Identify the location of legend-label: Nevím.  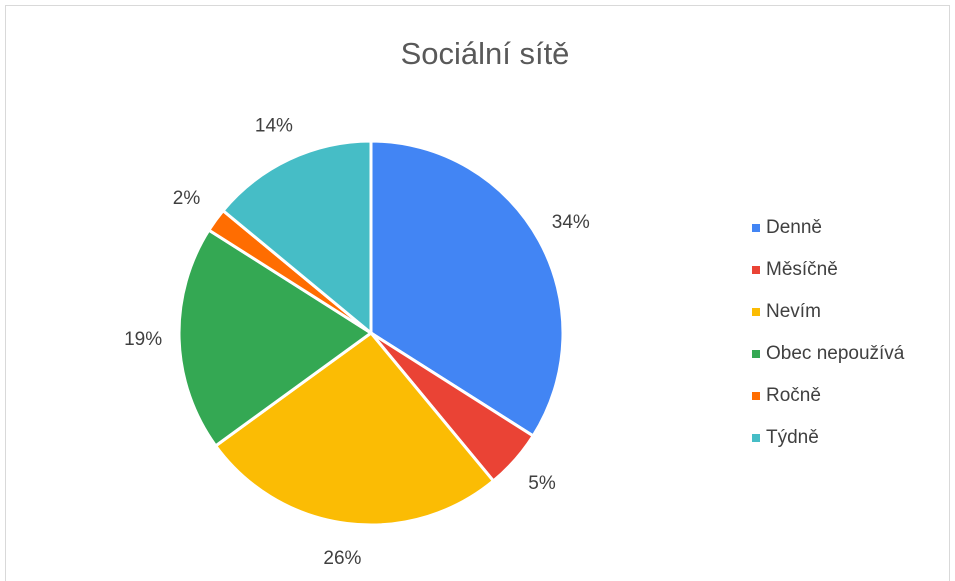
(793, 311).